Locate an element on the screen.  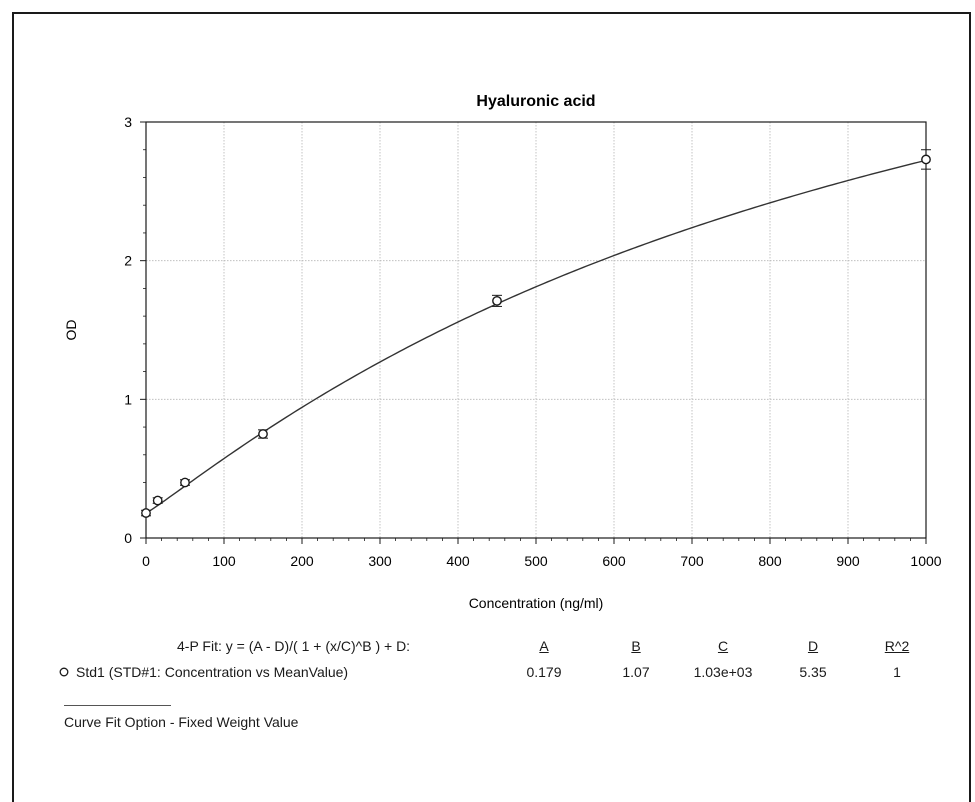
x-tick-label: 1000 is located at coordinates (925, 561).